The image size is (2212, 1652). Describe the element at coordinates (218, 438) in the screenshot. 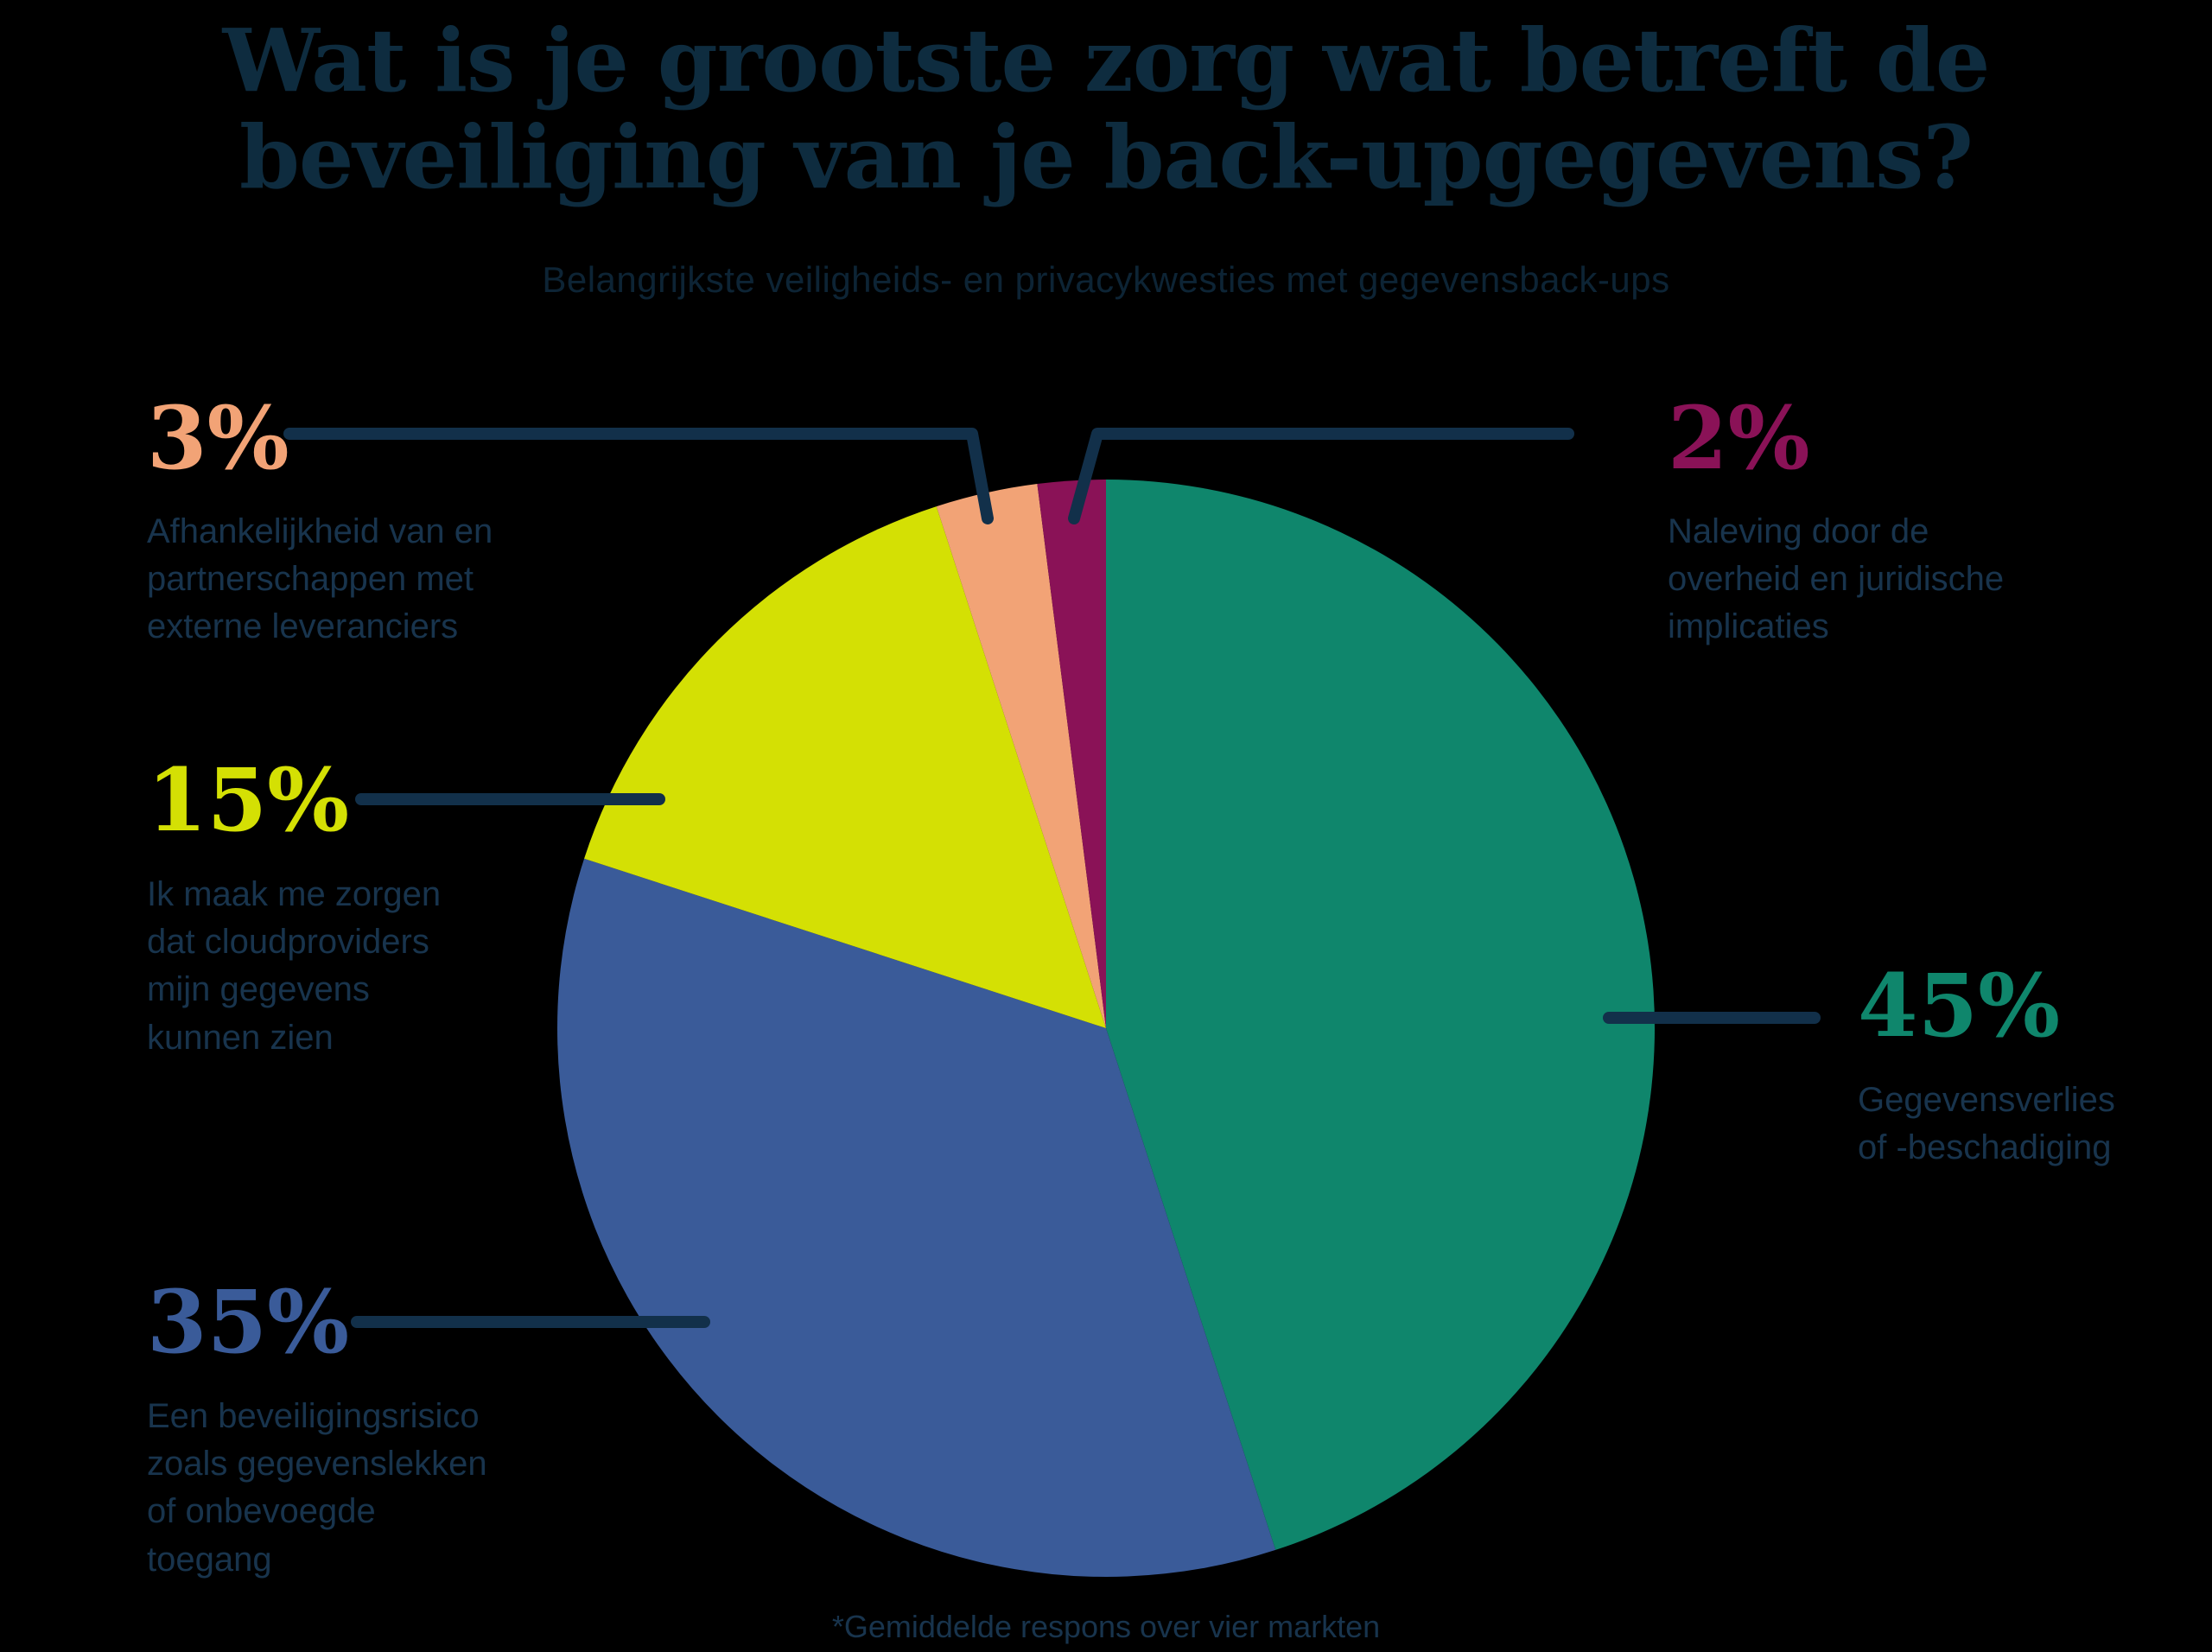

I see `callout-3pct-value: 3%` at that location.